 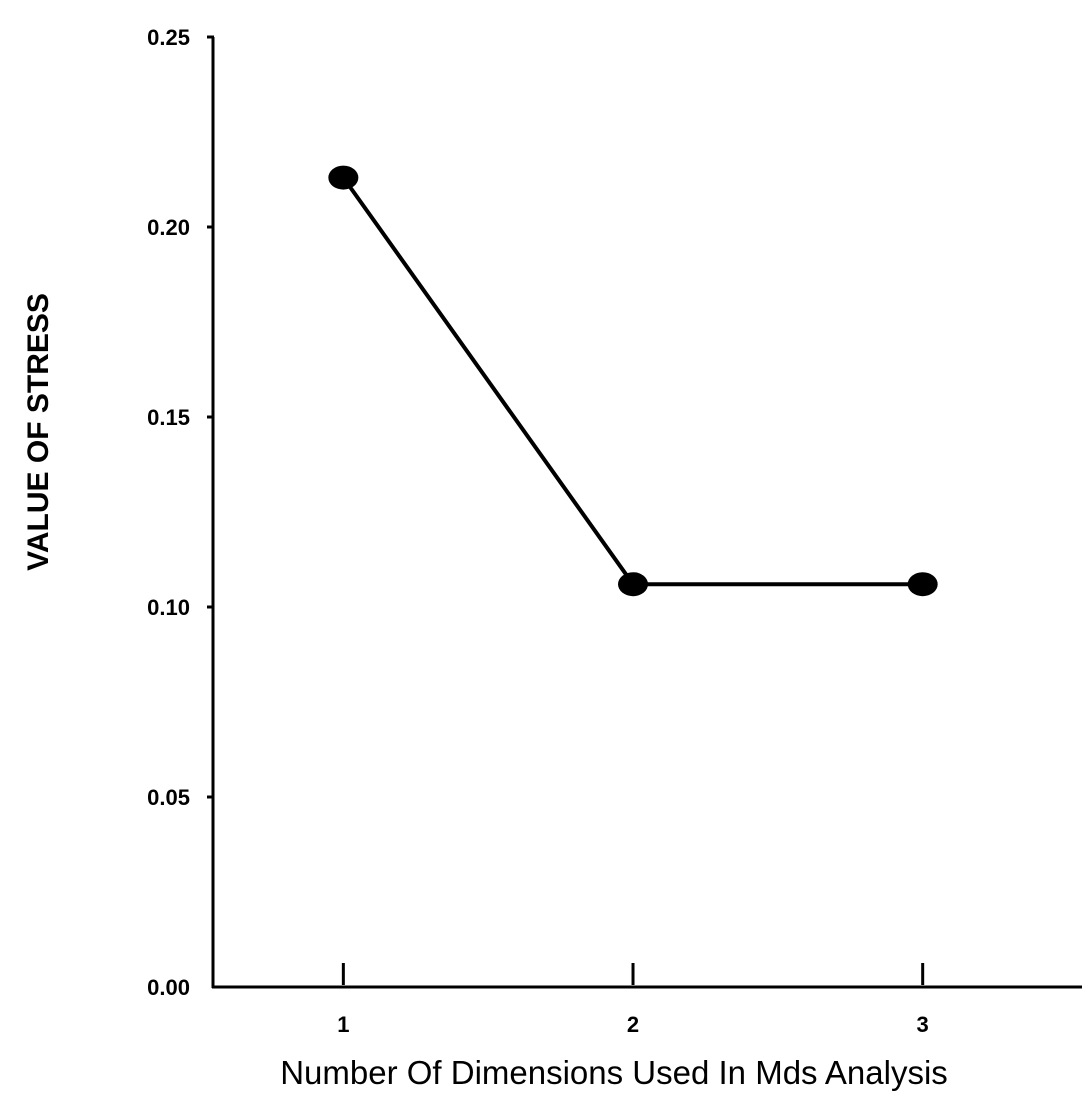 What do you see at coordinates (168, 797) in the screenshot?
I see `y-tick-label: 0.05` at bounding box center [168, 797].